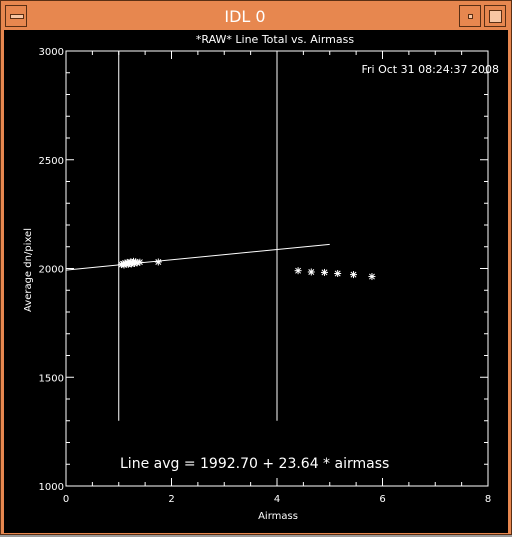 This screenshot has height=537, width=512. I want to click on minimize-icon, so click(470, 16).